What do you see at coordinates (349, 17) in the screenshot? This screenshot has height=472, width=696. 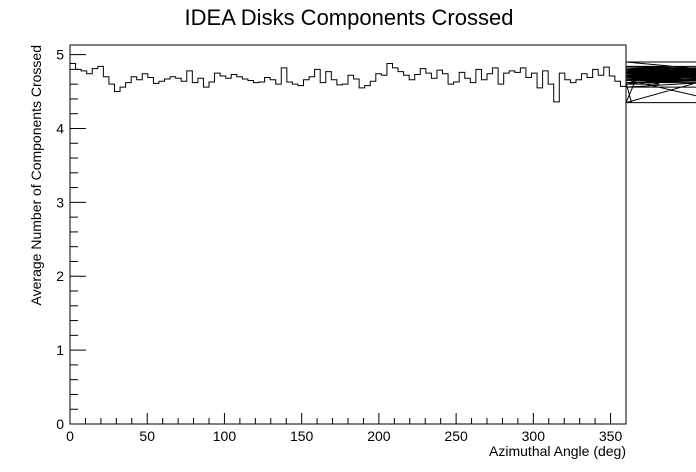 I see `chart-title: IDEA Disks Components Crossed` at bounding box center [349, 17].